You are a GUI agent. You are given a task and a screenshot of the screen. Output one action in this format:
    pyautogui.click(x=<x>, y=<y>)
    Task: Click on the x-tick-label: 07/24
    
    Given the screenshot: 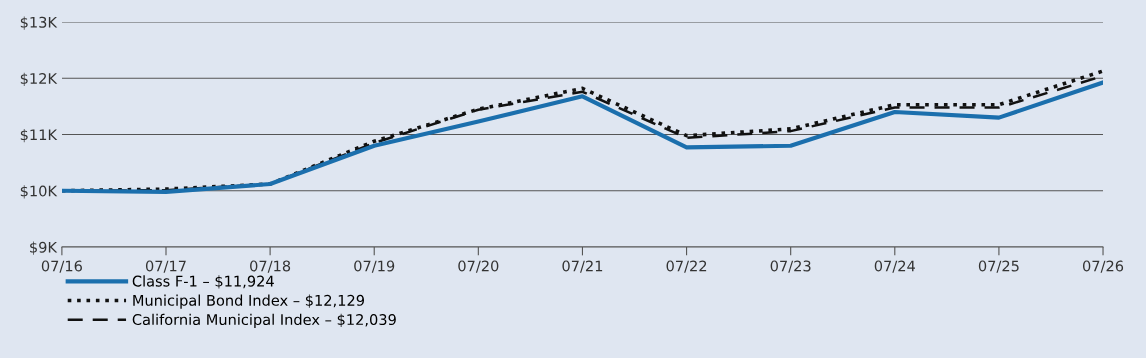 What is the action you would take?
    pyautogui.click(x=894, y=266)
    